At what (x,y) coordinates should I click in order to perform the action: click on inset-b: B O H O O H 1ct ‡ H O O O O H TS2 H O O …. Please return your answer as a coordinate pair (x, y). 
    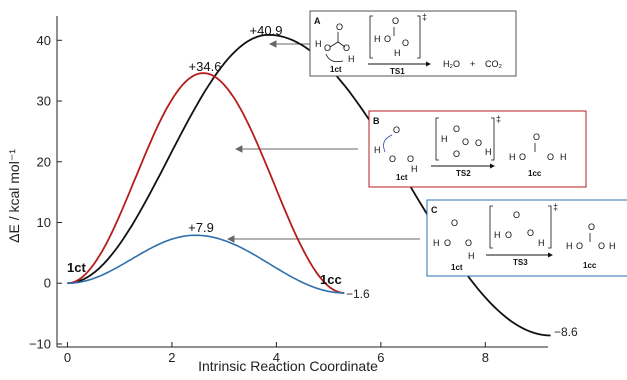
    Looking at the image, I should click on (477, 149).